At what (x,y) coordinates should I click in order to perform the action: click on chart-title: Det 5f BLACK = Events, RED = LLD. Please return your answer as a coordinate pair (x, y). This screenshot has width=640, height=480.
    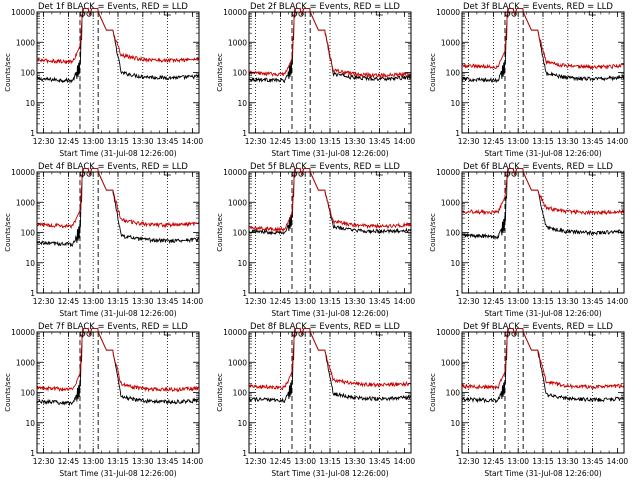
    Looking at the image, I should click on (325, 167).